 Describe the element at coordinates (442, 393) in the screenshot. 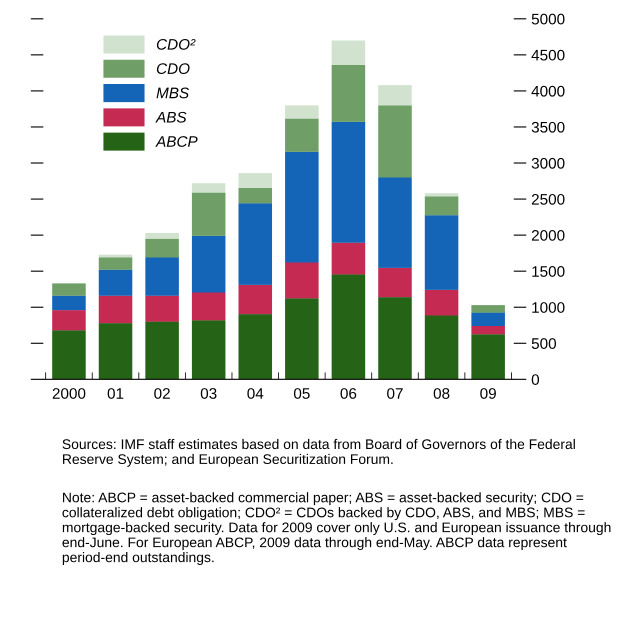

I see `x-tick-label: 08` at that location.